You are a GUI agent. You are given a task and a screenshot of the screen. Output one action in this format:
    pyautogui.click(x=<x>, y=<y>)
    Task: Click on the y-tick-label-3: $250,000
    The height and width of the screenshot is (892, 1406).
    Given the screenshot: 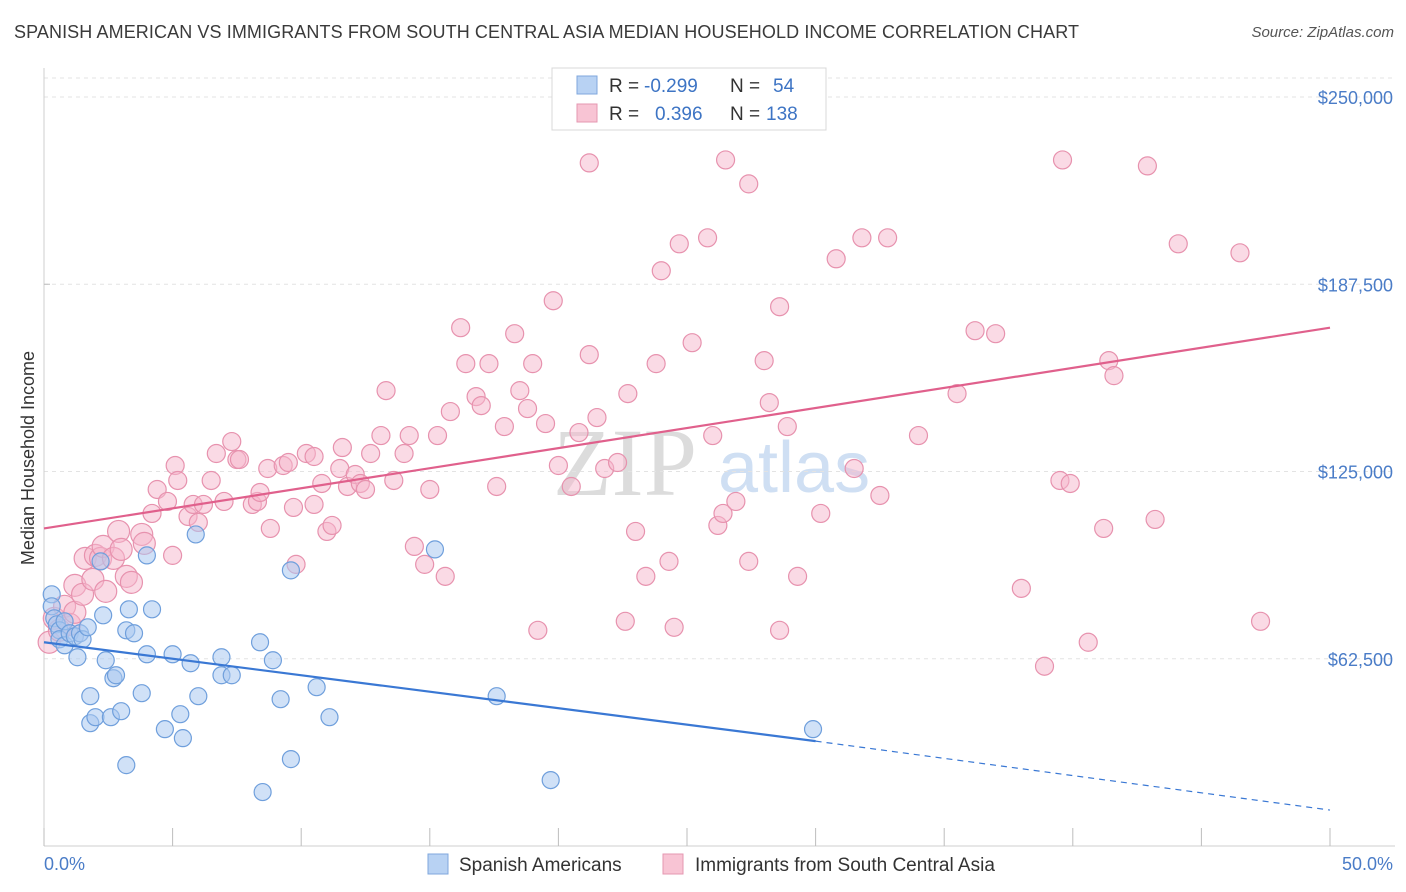 What is the action you would take?
    pyautogui.click(x=1355, y=98)
    